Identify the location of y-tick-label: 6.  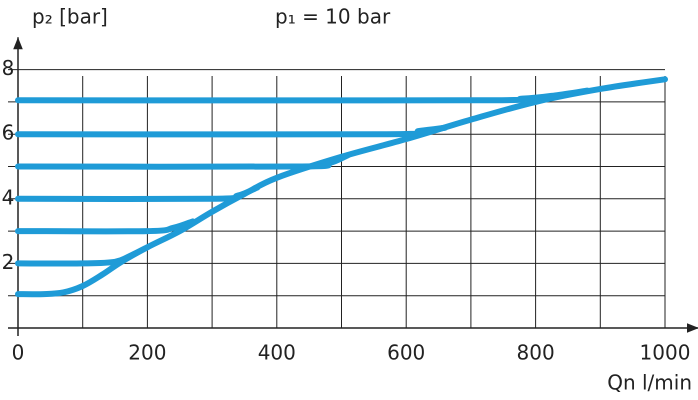
(8, 133).